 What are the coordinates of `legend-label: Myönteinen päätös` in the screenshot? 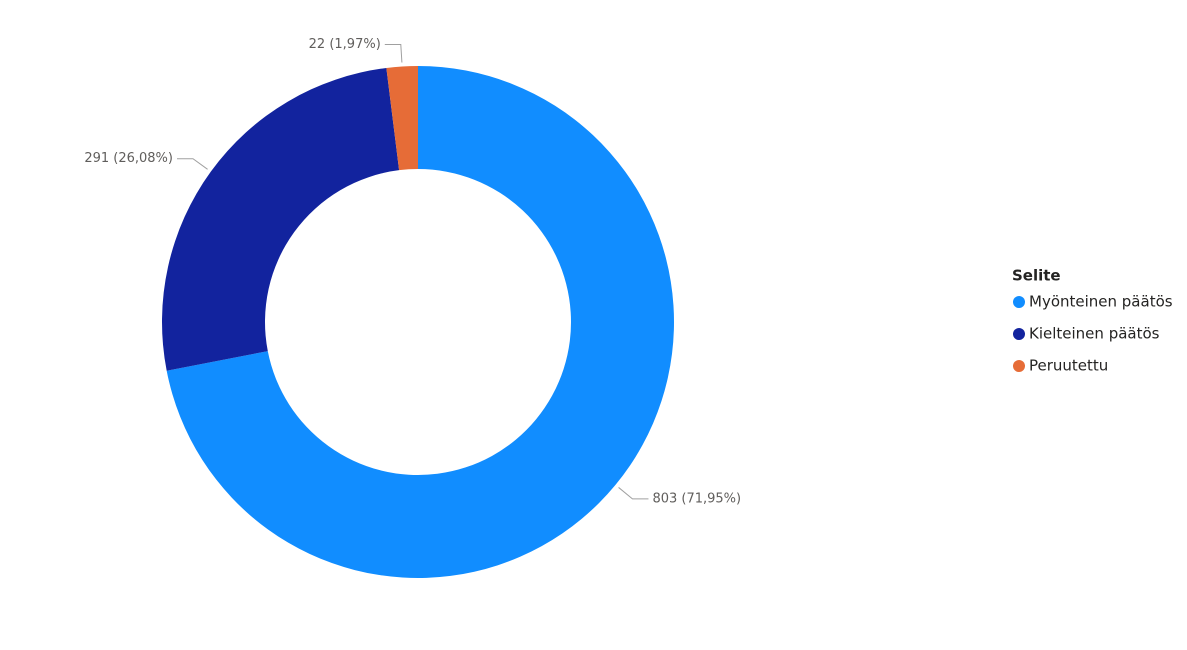 It's located at (1101, 302).